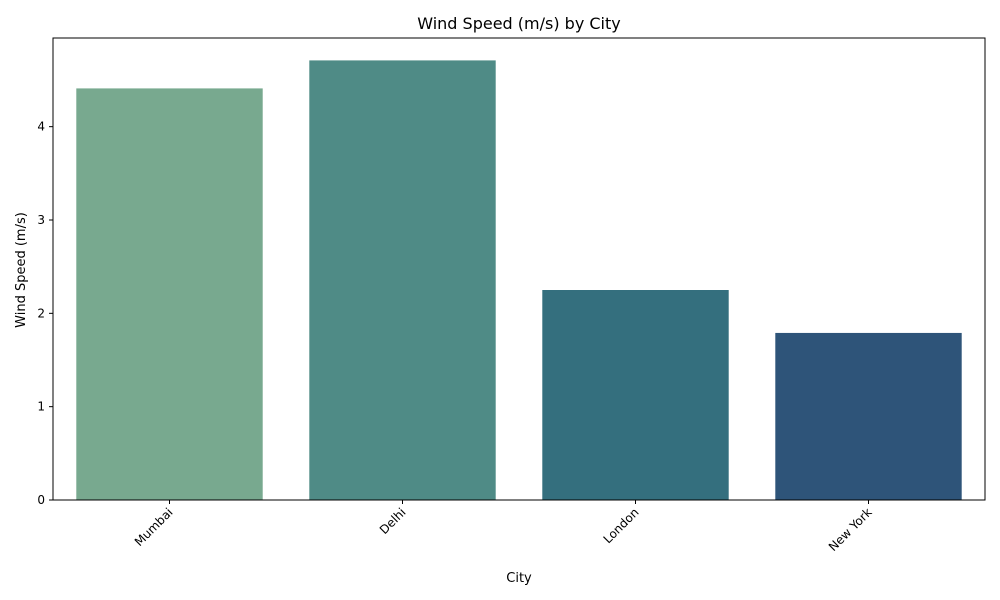 The width and height of the screenshot is (1000, 600). I want to click on bar-new-york, so click(868, 416).